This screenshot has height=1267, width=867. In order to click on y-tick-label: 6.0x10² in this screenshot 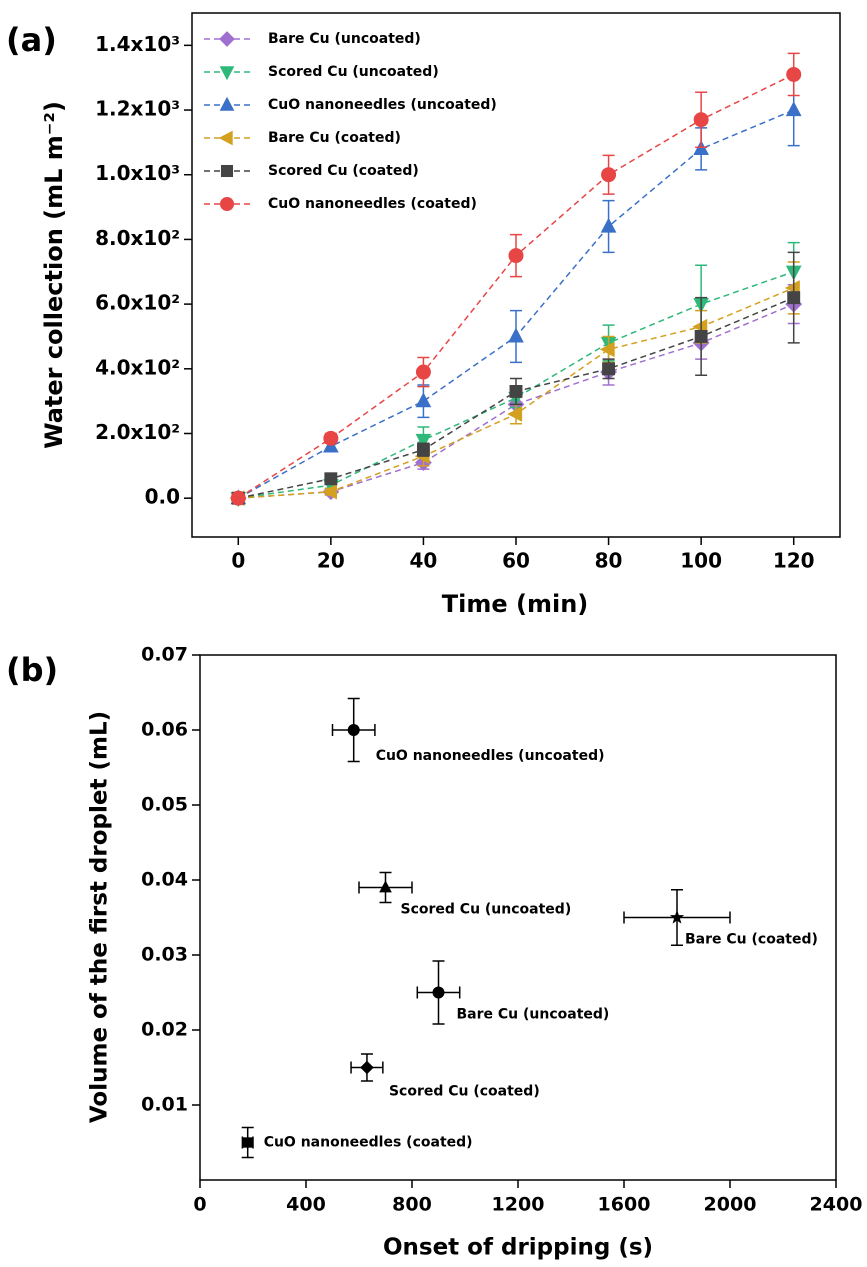, I will do `click(137, 303)`.